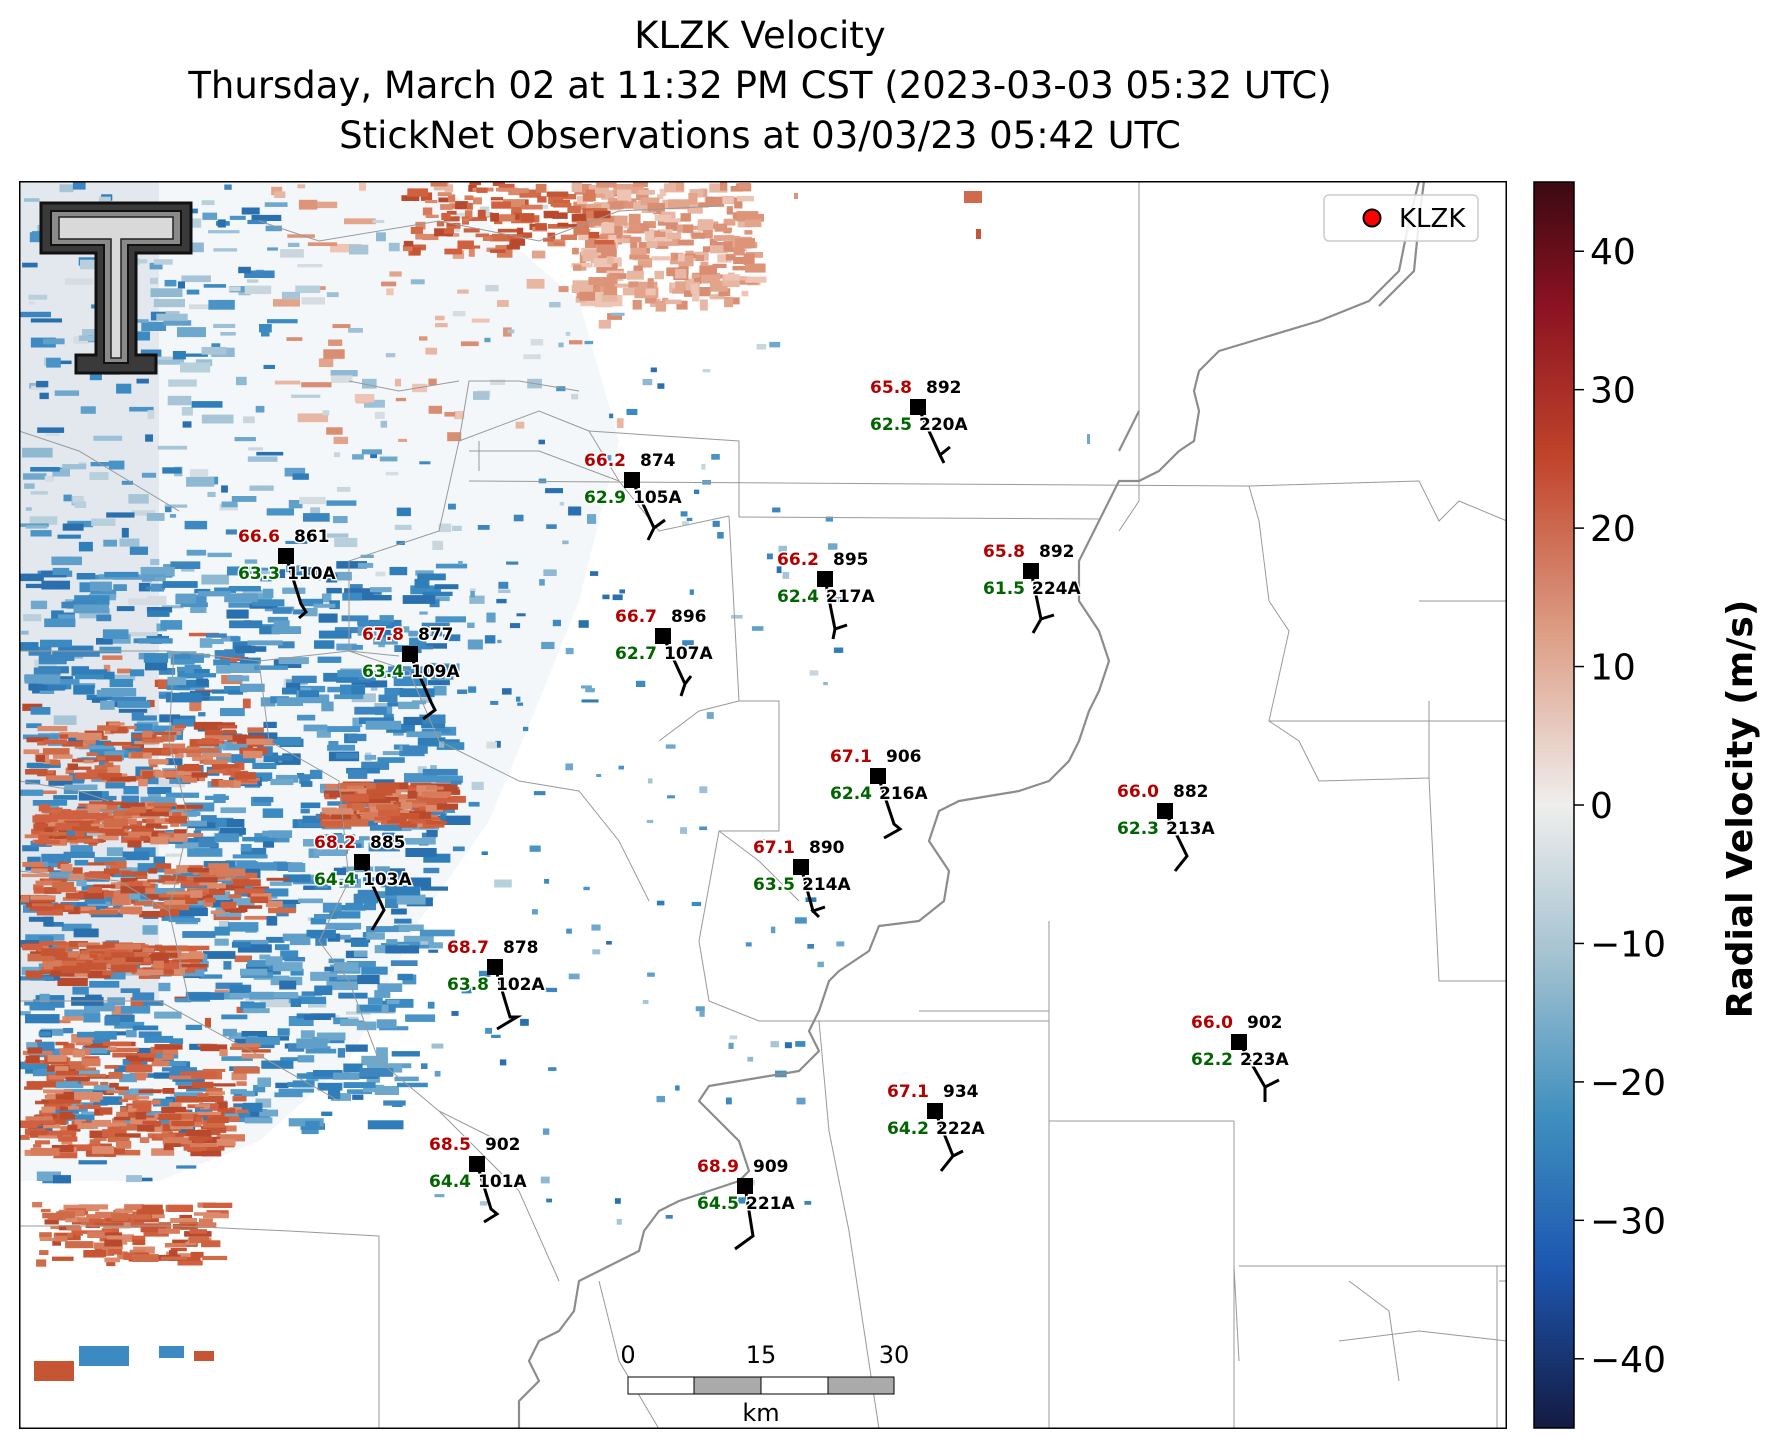  What do you see at coordinates (636, 654) in the screenshot?
I see `dewpoint-label: 62.7` at bounding box center [636, 654].